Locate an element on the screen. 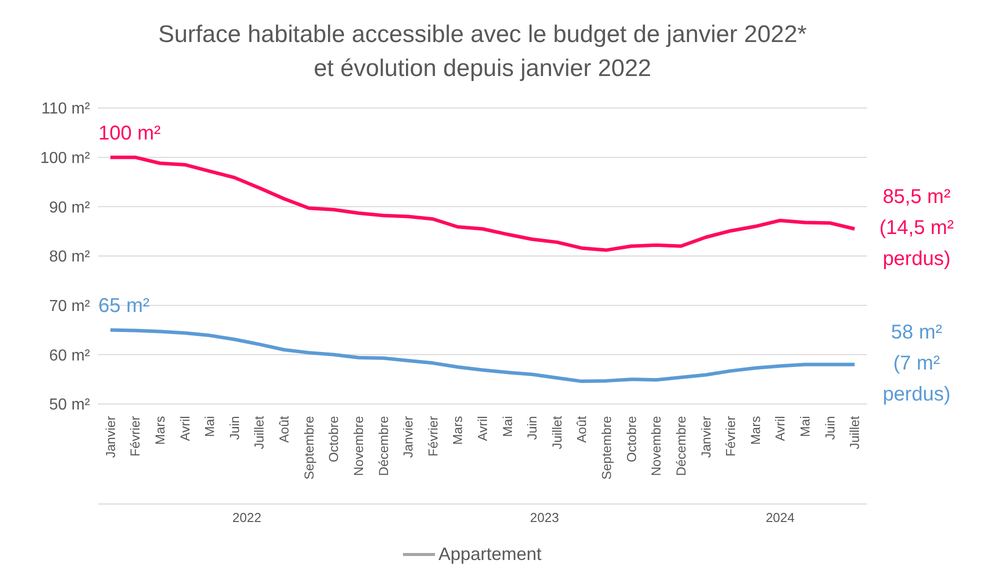 The height and width of the screenshot is (582, 1000). text: Appartement is located at coordinates (490, 554).